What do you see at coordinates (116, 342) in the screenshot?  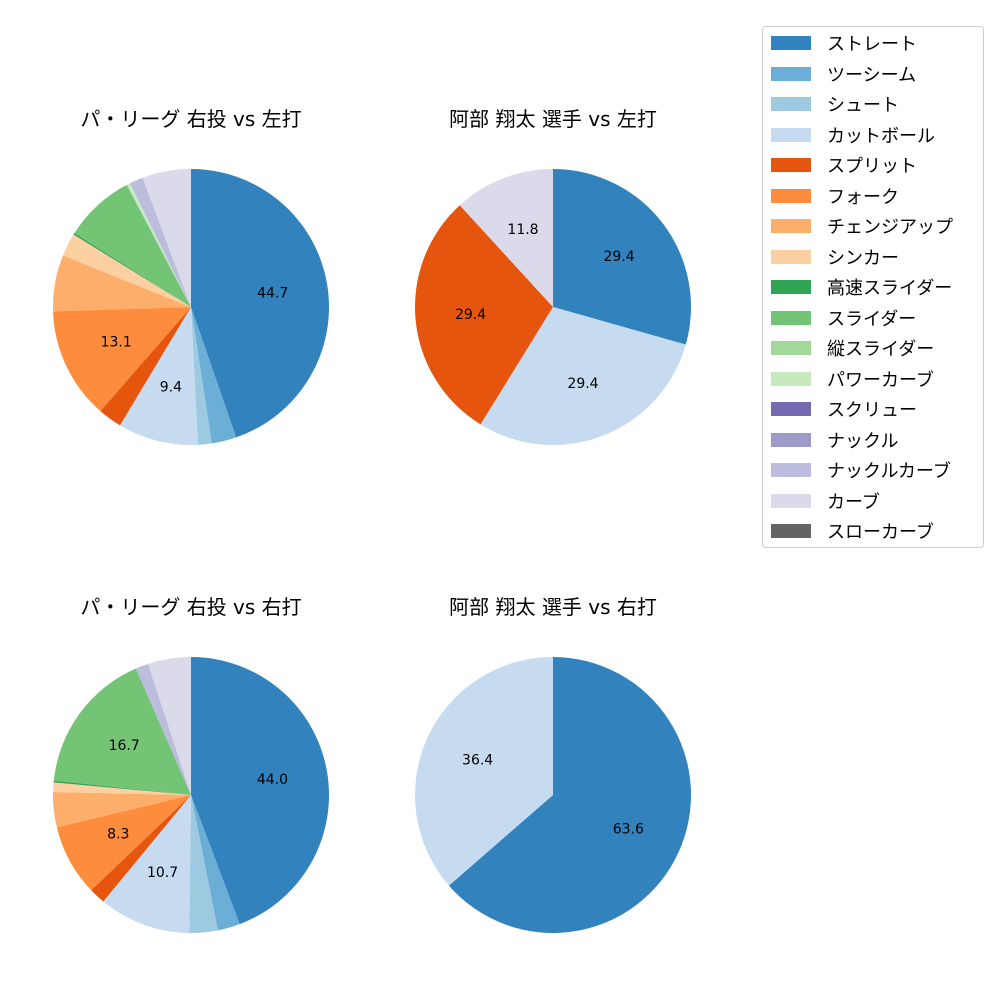 I see `pie-data-label: 13.1` at bounding box center [116, 342].